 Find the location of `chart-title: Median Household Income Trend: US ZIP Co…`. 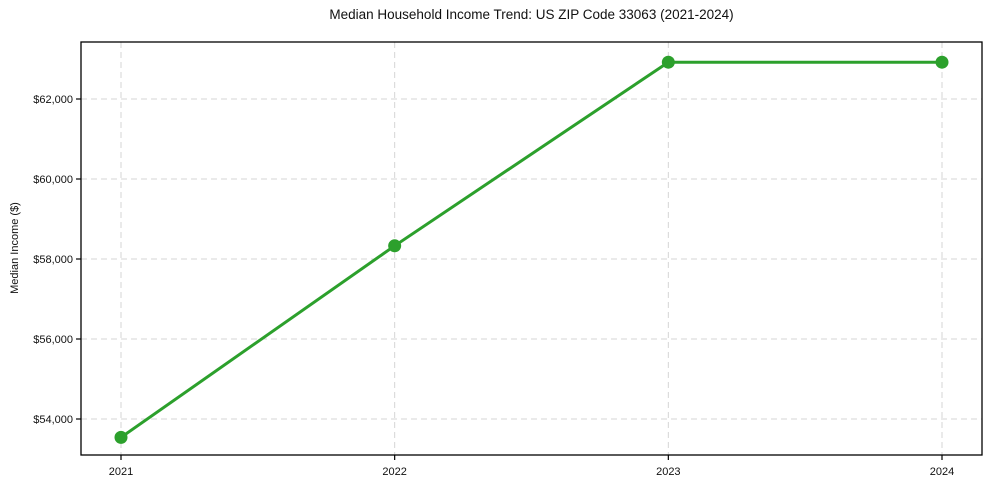

chart-title: Median Household Income Trend: US ZIP Co… is located at coordinates (531, 14).